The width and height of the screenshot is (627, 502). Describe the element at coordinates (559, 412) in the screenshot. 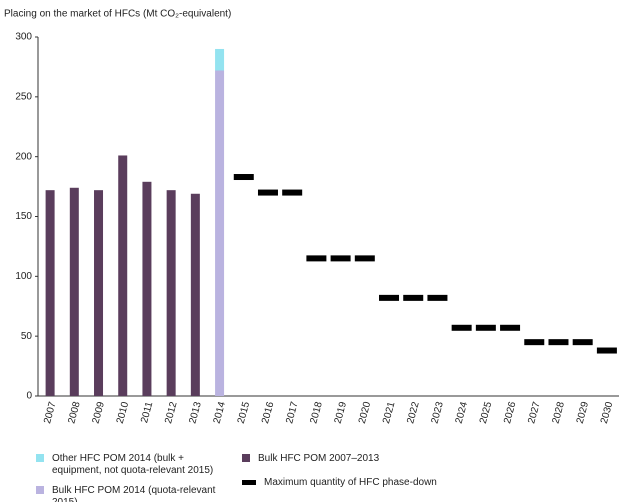

I see `x-tick-label: 2028` at that location.